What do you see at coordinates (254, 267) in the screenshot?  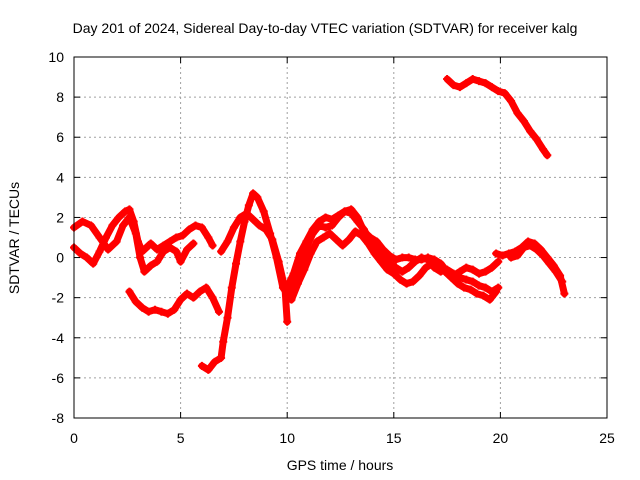 I see `series-line` at bounding box center [254, 267].